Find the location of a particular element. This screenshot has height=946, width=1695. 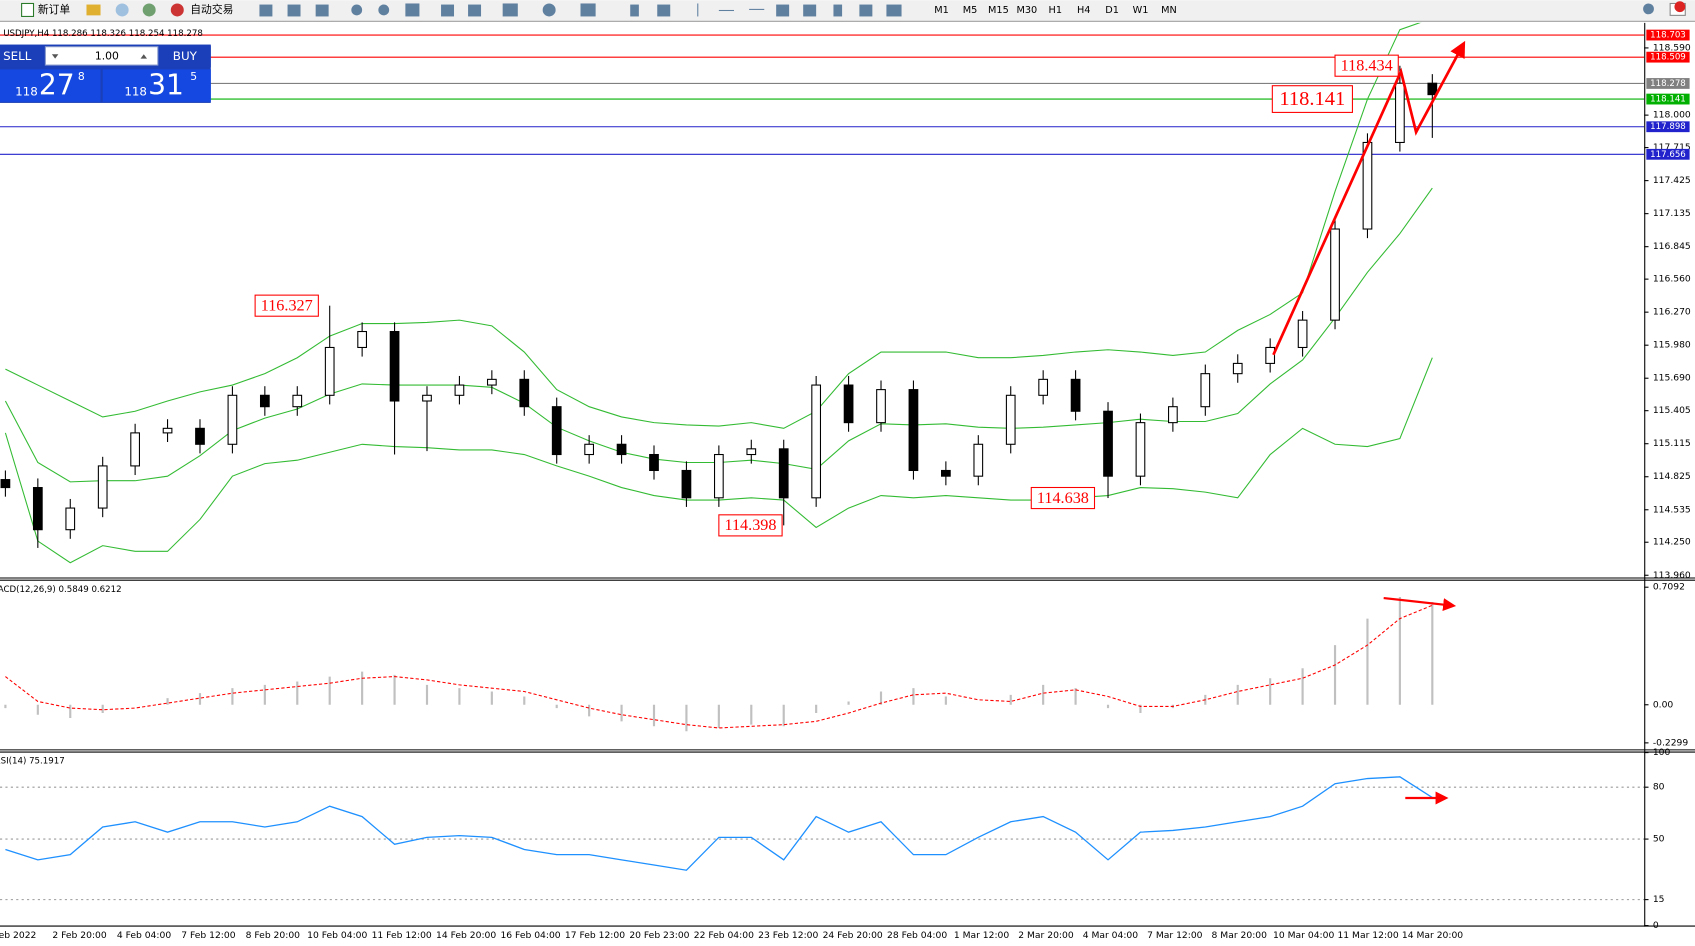

x-tick-label: 28 Feb 04:00 is located at coordinates (917, 935).